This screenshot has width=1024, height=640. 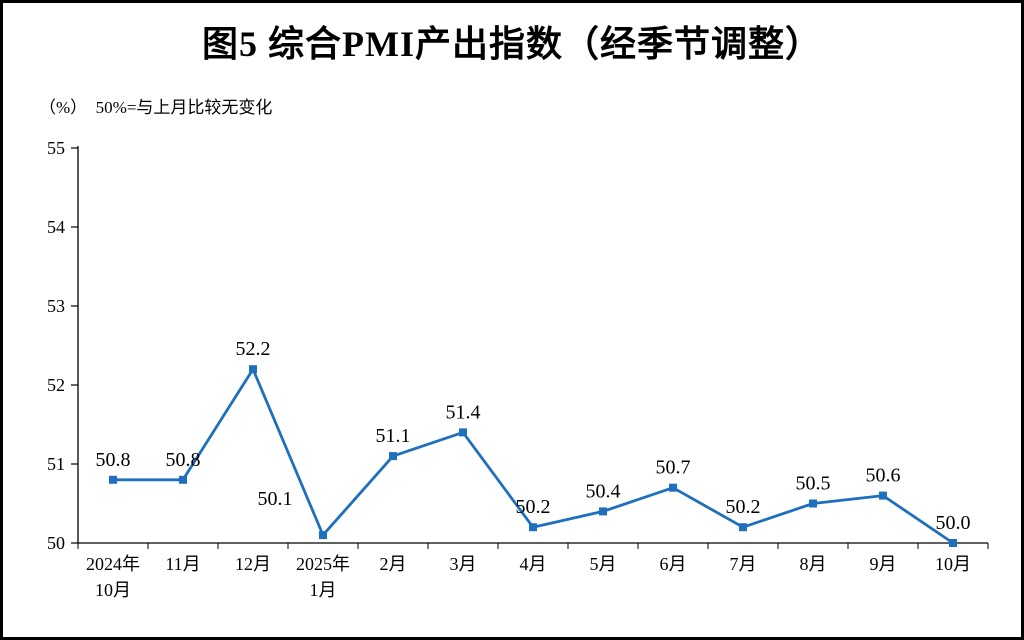 I want to click on x-axis-tick-label: 3月, so click(x=463, y=564).